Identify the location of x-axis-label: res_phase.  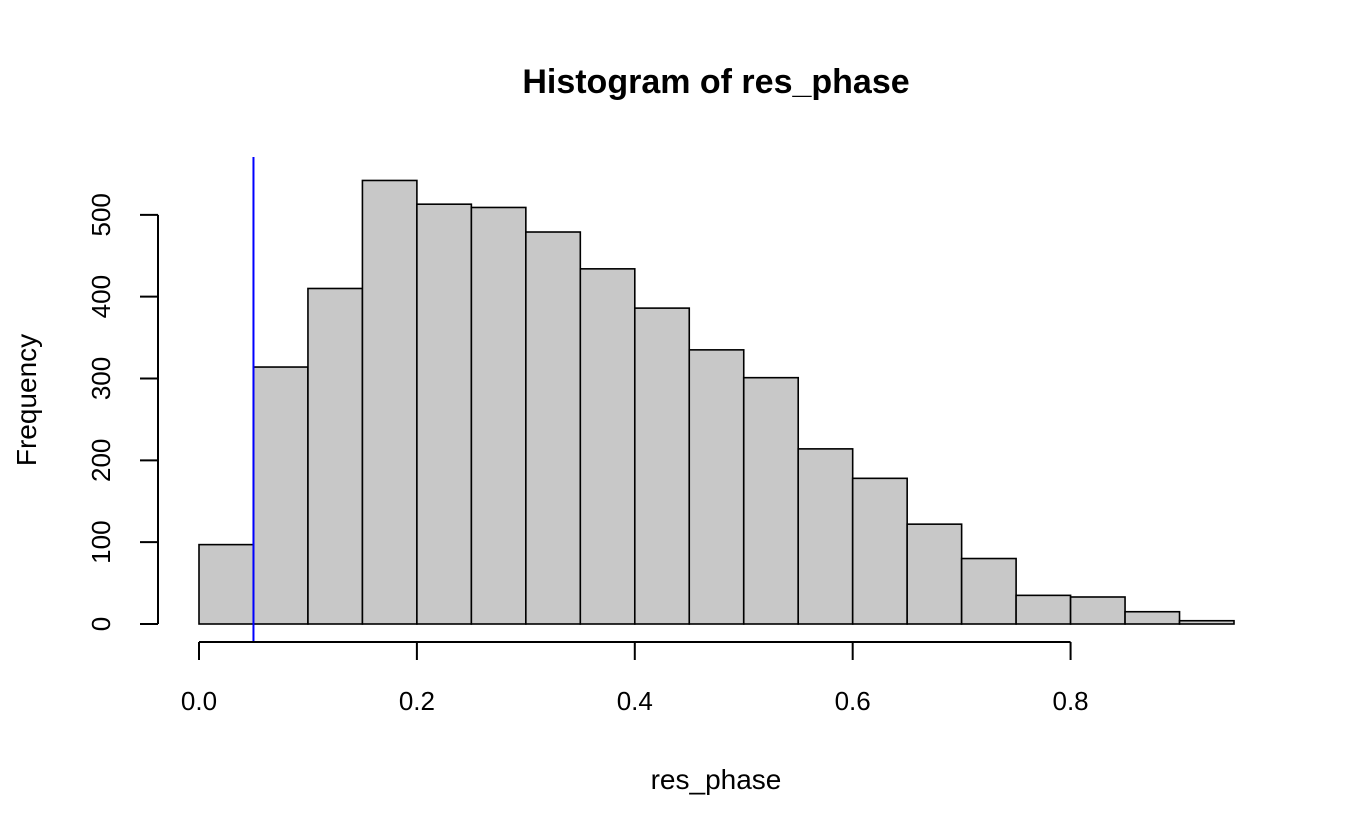
(716, 779).